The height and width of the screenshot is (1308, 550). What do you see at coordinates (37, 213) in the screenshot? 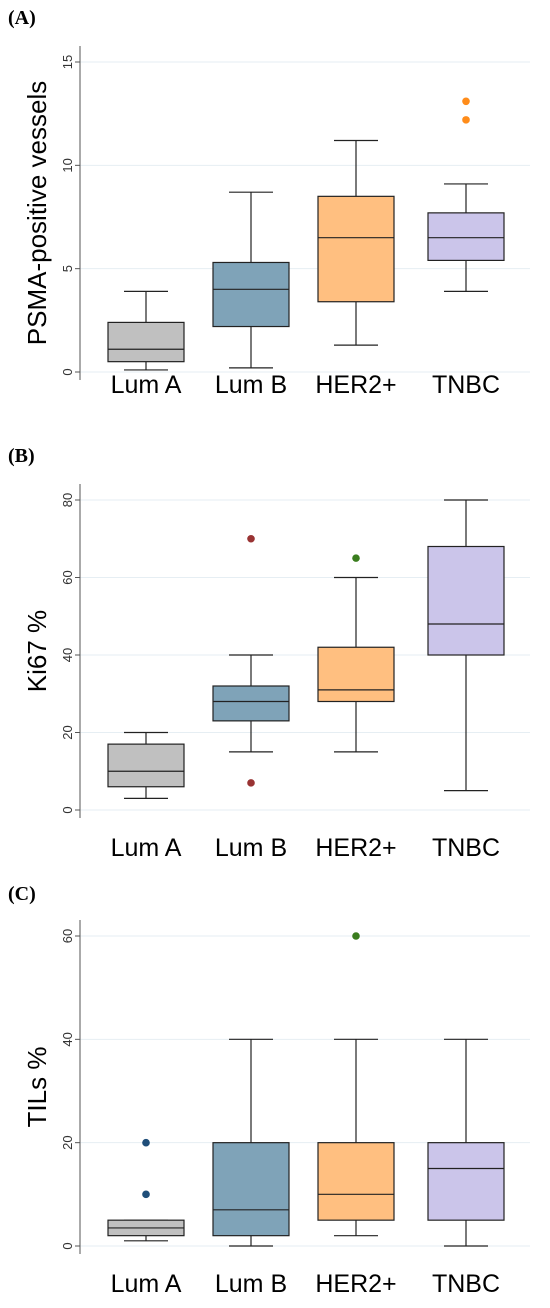
I see `y-axis-label: PSMA-positive vessels` at bounding box center [37, 213].